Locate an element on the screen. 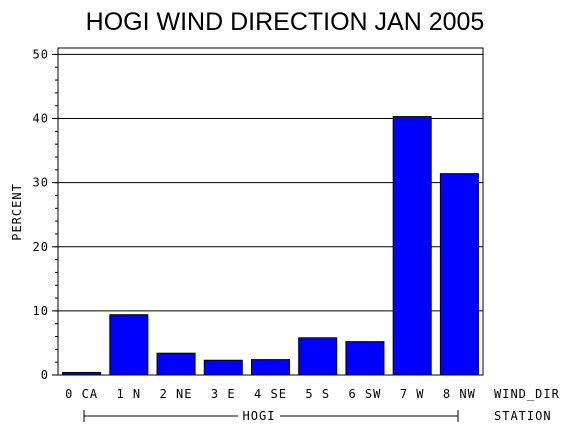 The height and width of the screenshot is (430, 570). y-tick-label: 40 is located at coordinates (41, 119).